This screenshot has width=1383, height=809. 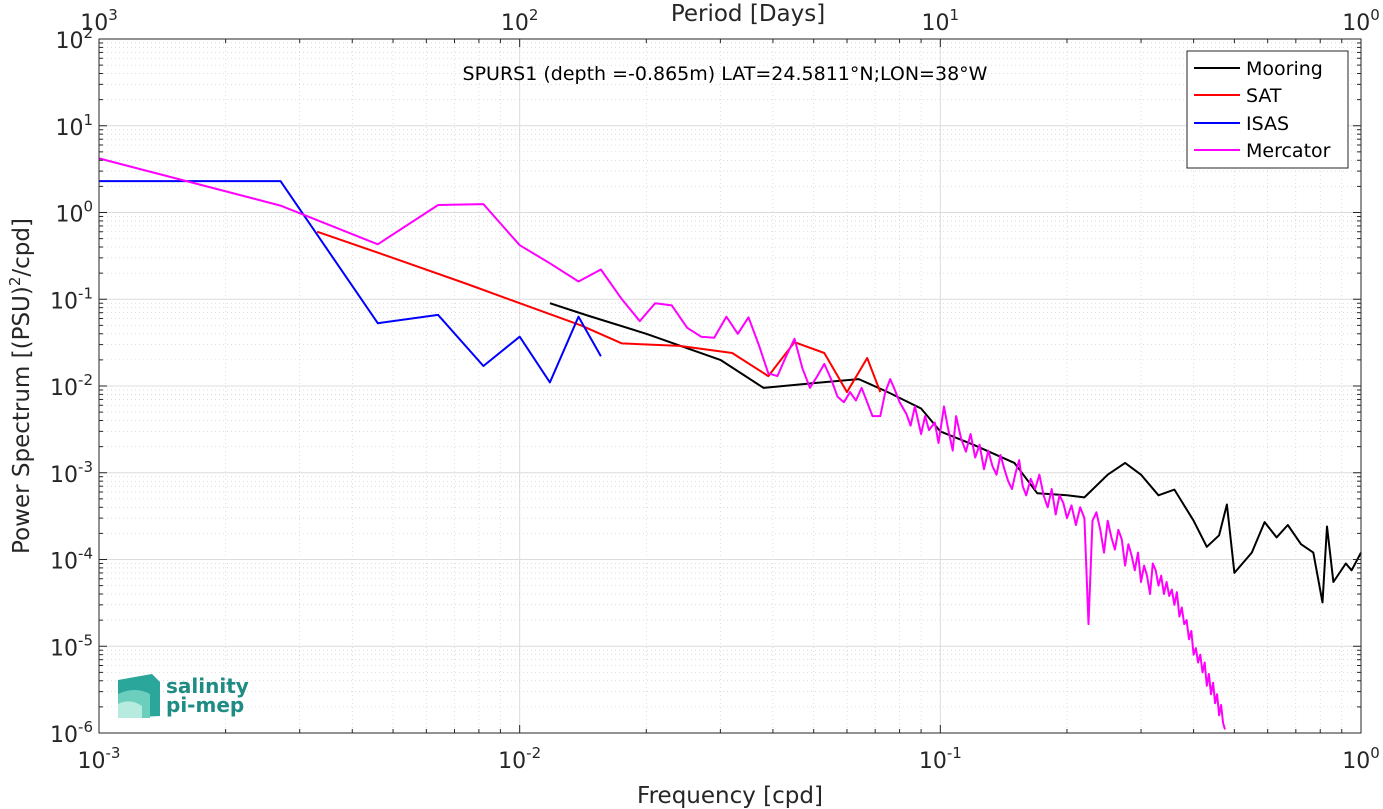 I want to click on logo-text-pi-mep: pi-mep, so click(x=205, y=705).